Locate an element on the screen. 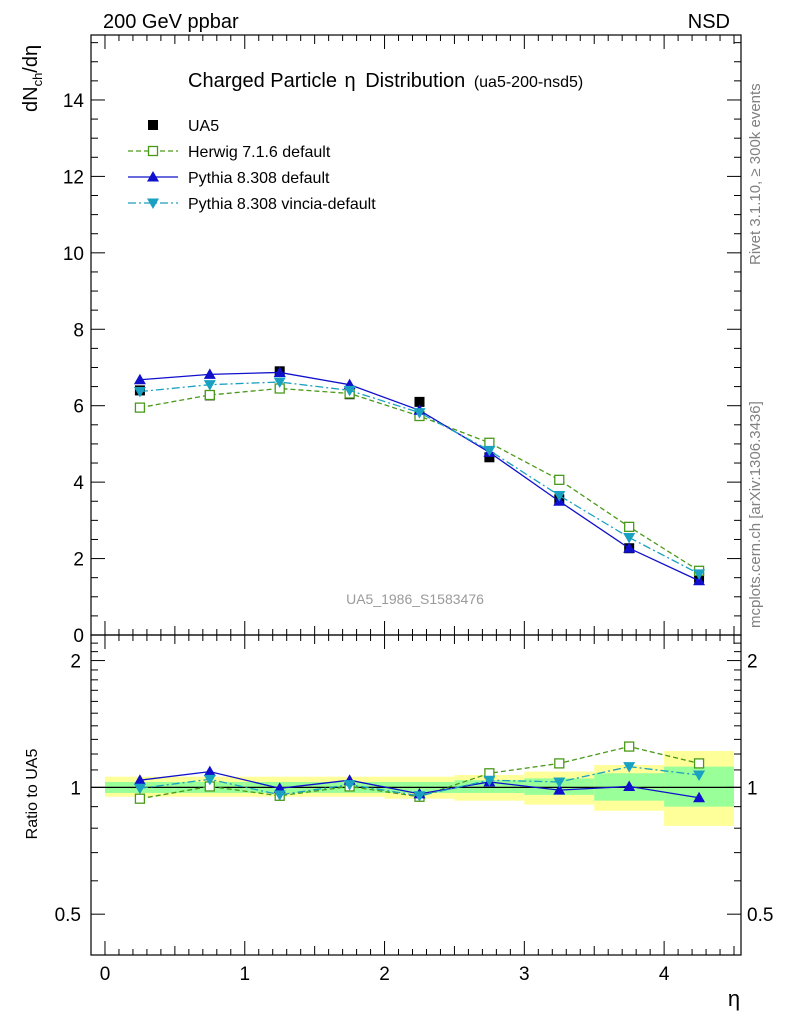 This screenshot has width=786, height=1029. legend-item: Pythia 8.308 default is located at coordinates (229, 178).